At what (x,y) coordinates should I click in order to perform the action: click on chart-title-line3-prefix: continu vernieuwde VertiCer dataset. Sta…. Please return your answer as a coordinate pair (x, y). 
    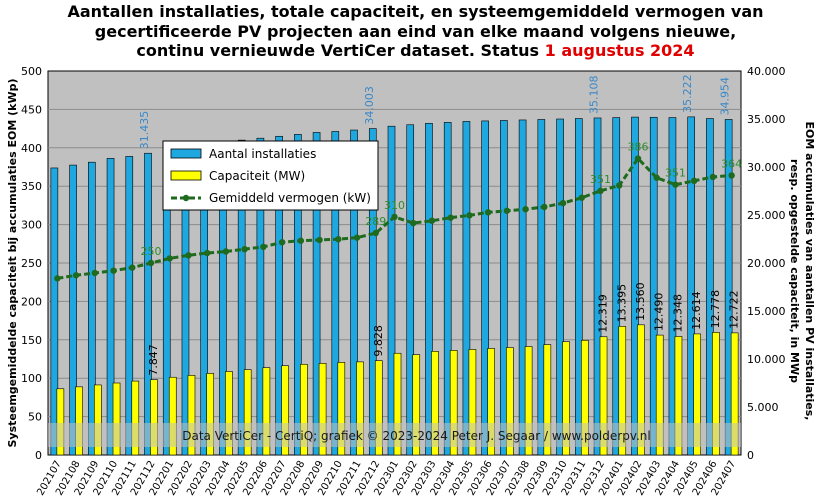
    Looking at the image, I should click on (338, 50).